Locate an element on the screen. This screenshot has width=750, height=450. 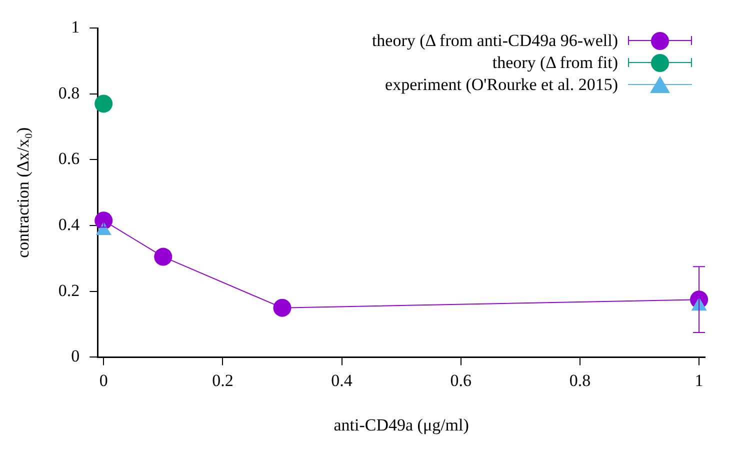
x-tick-label: 0.6 is located at coordinates (461, 380).